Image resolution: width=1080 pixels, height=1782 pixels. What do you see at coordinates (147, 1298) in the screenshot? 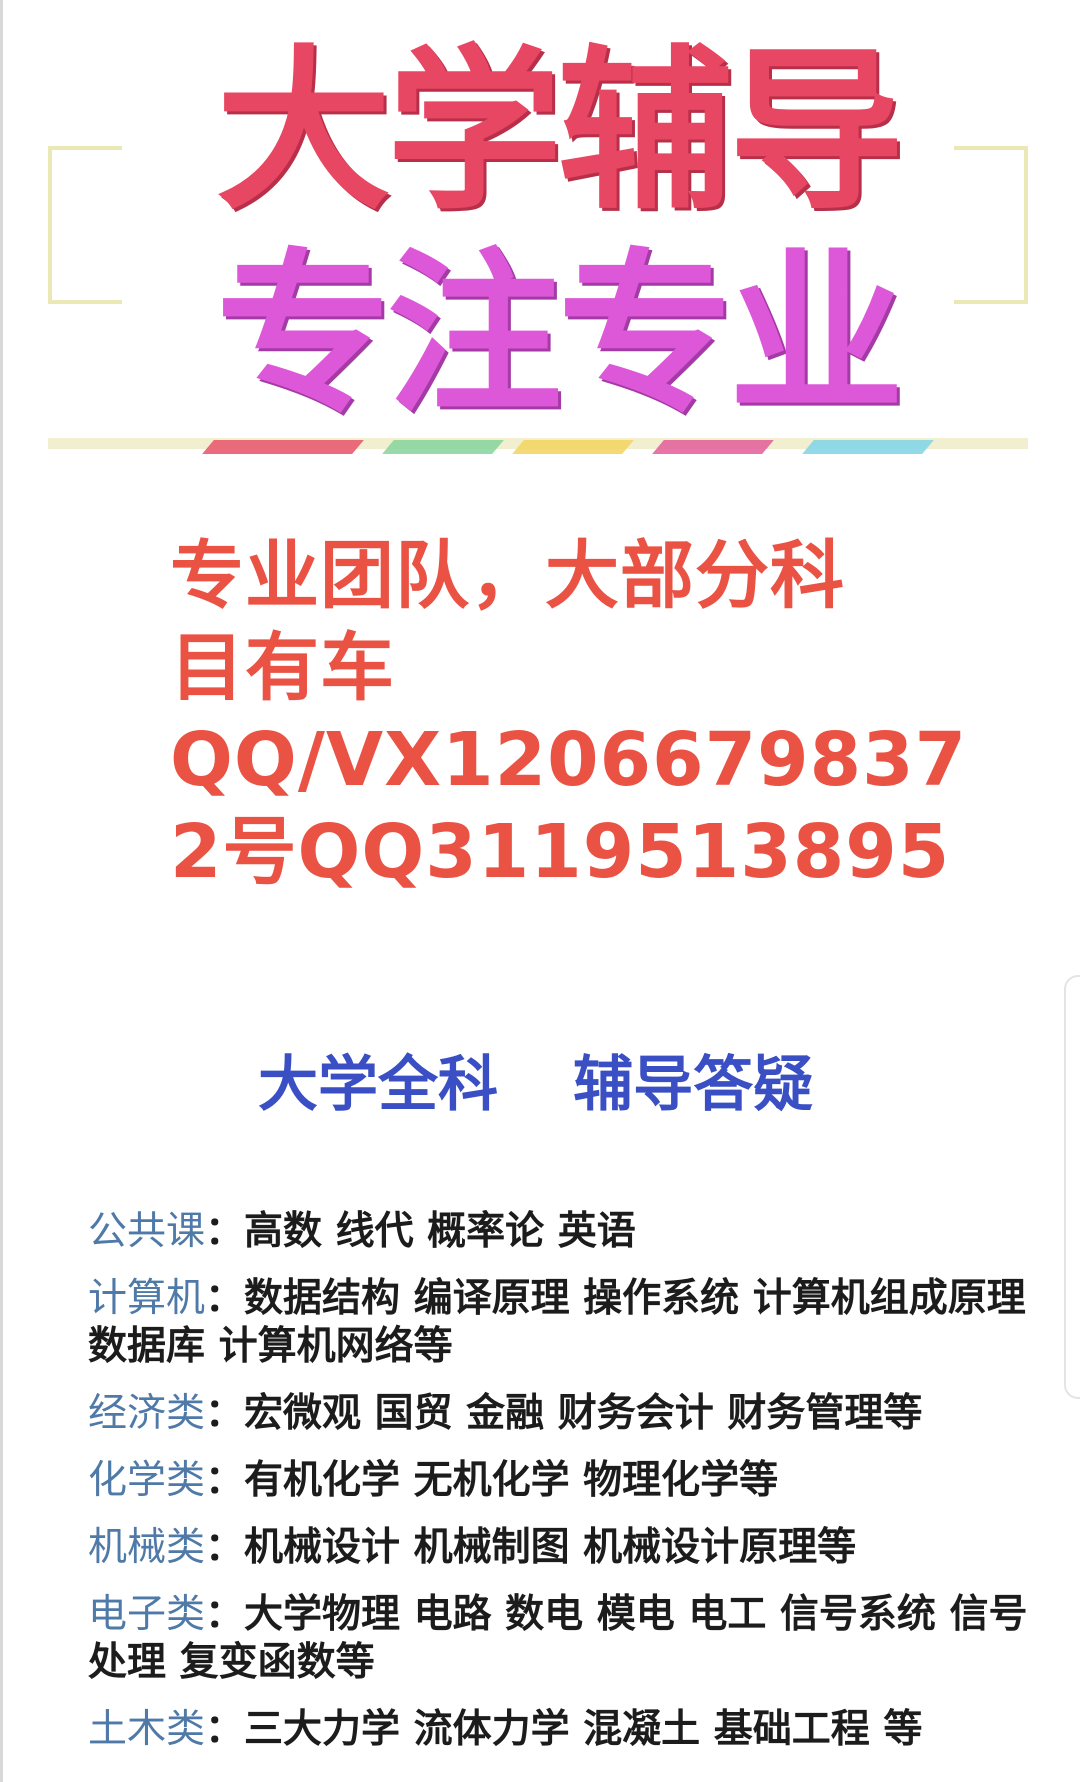
I see `course-category: 计算机` at bounding box center [147, 1298].